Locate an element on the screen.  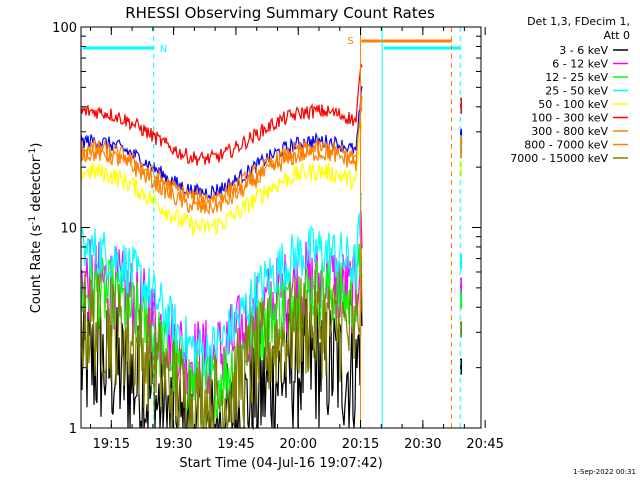
saa-bar-label: S is located at coordinates (350, 41).